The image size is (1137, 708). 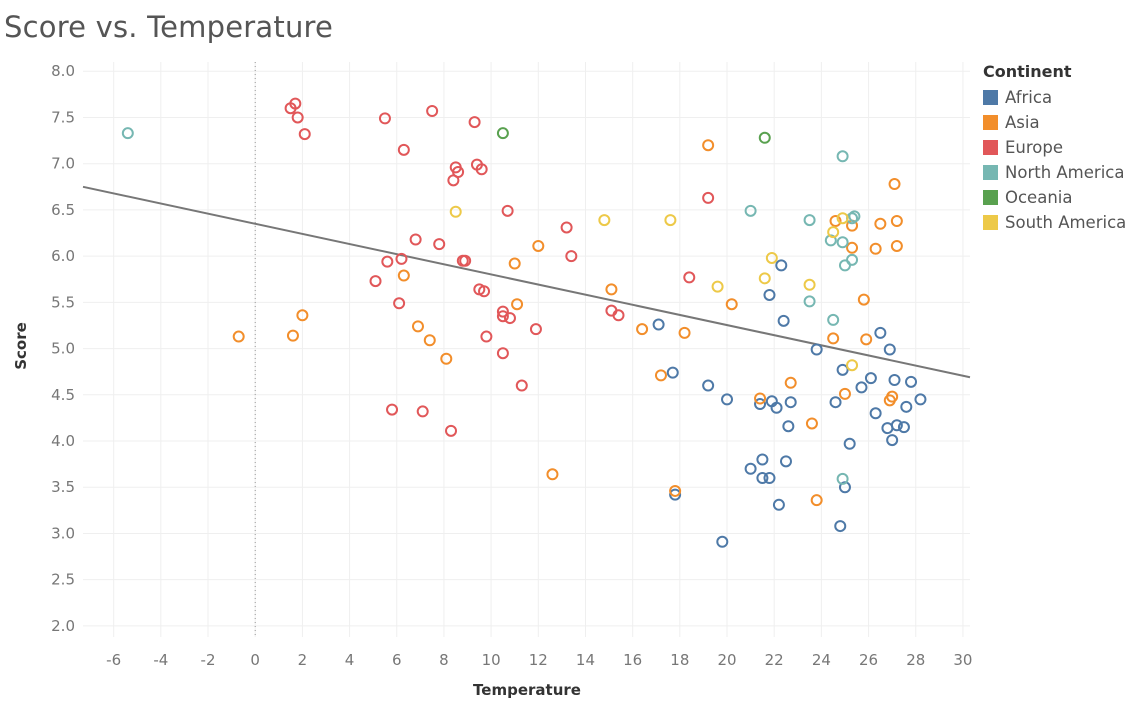 I want to click on legend-item-asia: Asia, so click(x=1054, y=122).